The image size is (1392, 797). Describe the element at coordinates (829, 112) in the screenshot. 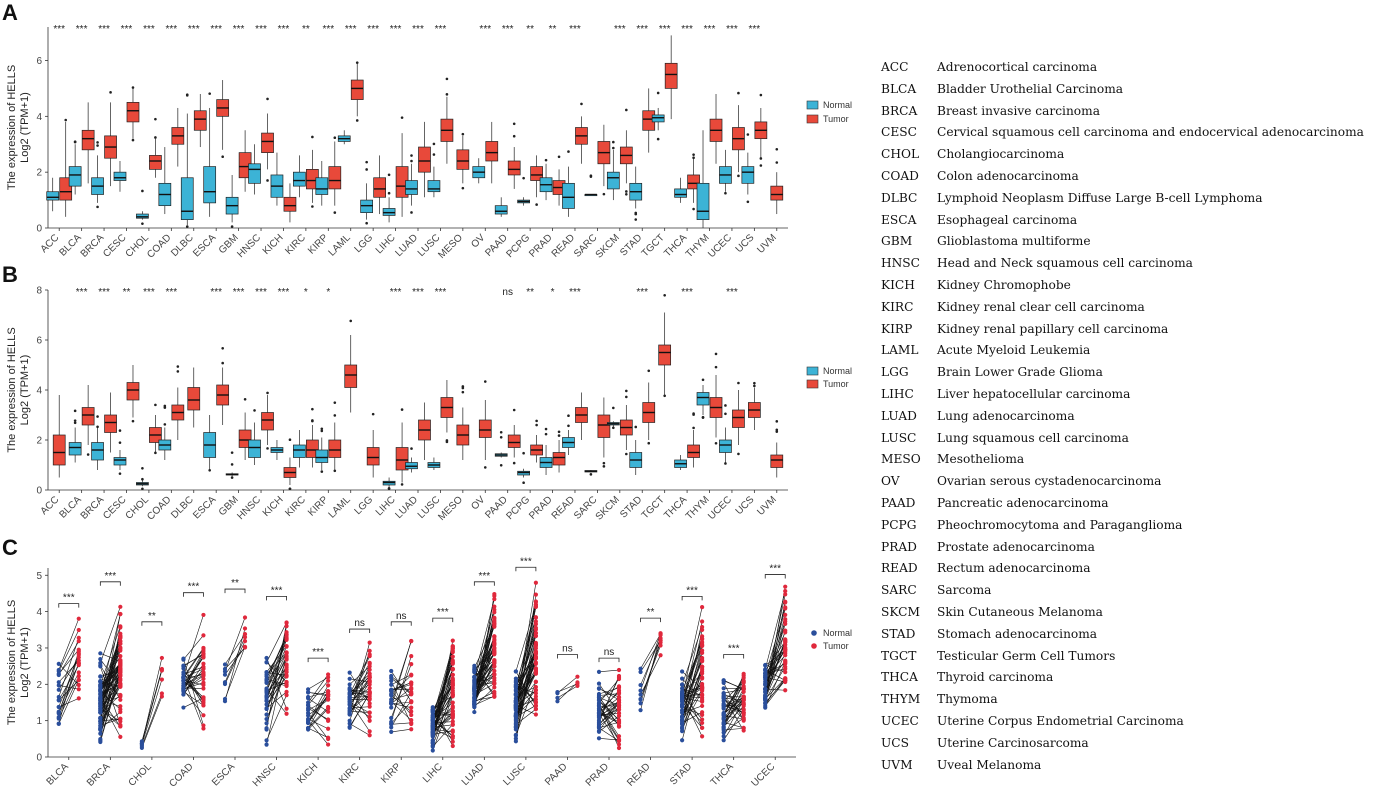

I see `legend-panel-a: Normal Tumor` at that location.